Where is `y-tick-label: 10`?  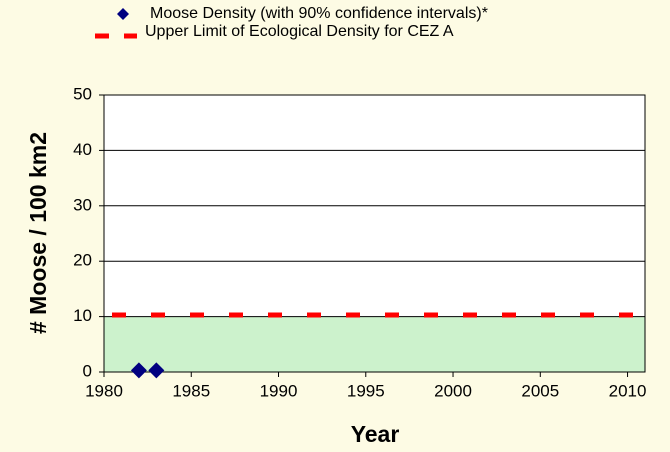 y-tick-label: 10 is located at coordinates (82, 315).